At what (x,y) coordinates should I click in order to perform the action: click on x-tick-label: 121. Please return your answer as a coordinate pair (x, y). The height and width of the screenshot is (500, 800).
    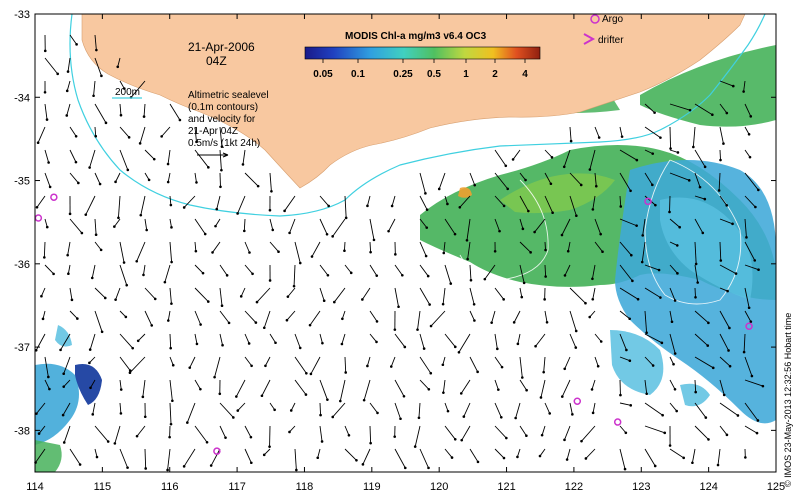
    Looking at the image, I should click on (506, 487).